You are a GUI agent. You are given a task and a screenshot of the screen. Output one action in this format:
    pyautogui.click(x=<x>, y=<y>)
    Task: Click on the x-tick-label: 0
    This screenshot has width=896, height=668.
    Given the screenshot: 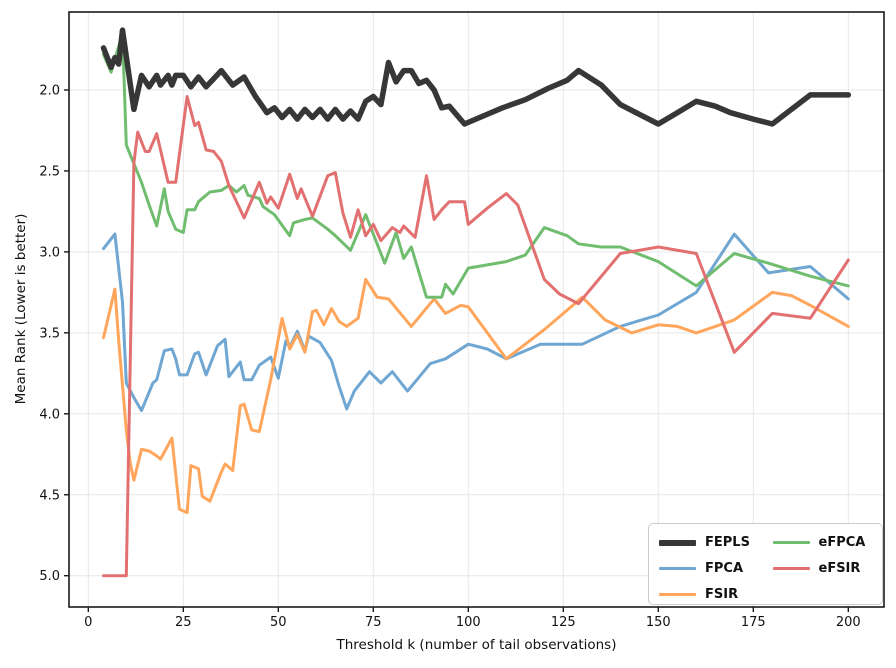 What is the action you would take?
    pyautogui.click(x=88, y=622)
    